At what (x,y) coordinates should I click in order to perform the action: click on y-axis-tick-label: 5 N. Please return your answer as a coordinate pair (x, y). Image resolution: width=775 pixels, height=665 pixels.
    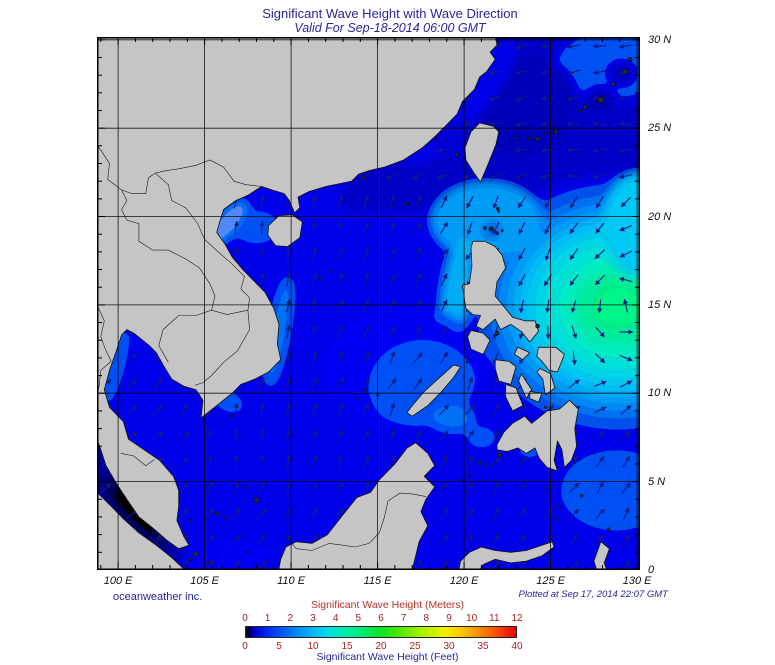
    Looking at the image, I should click on (657, 481).